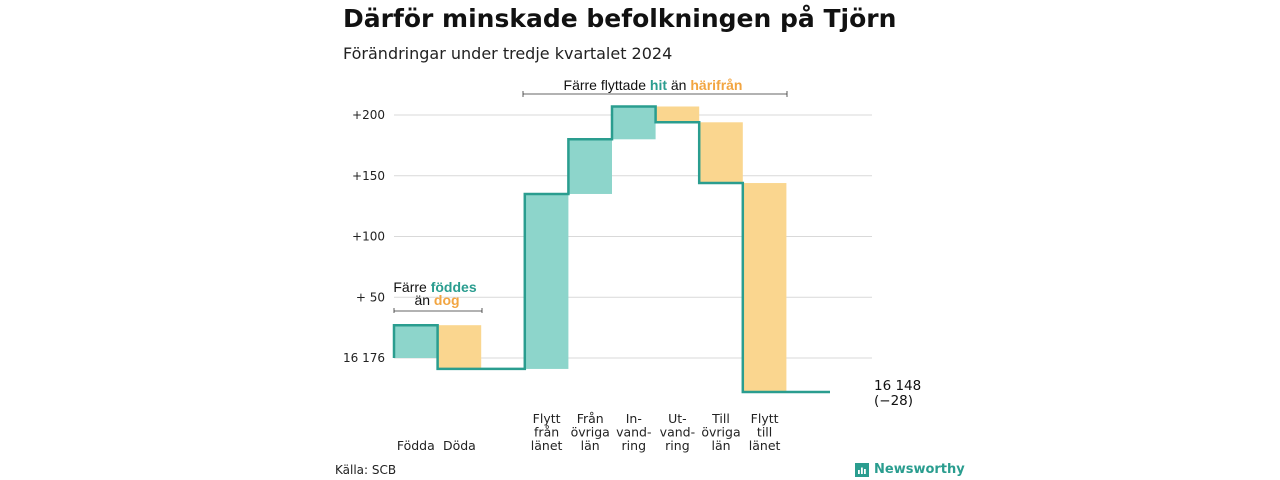  What do you see at coordinates (634, 418) in the screenshot?
I see `x-category-label: In-` at bounding box center [634, 418].